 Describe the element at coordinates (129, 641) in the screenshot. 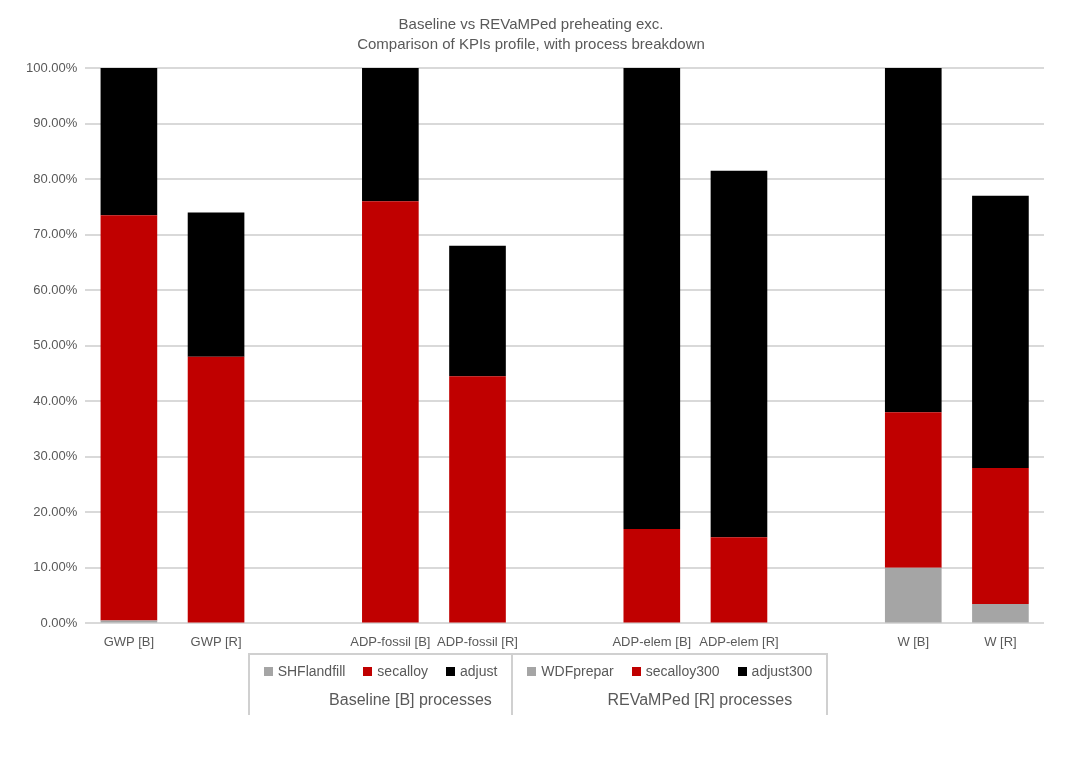

I see `x-tick-label: GWP [B]` at that location.